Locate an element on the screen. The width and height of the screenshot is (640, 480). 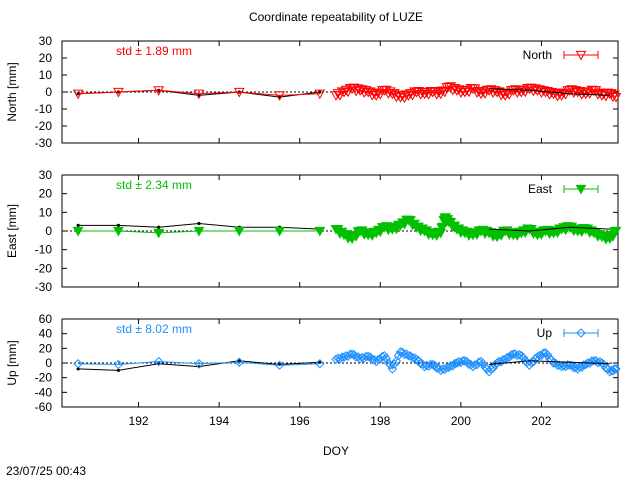
x-tick-label: 192 is located at coordinates (139, 421).